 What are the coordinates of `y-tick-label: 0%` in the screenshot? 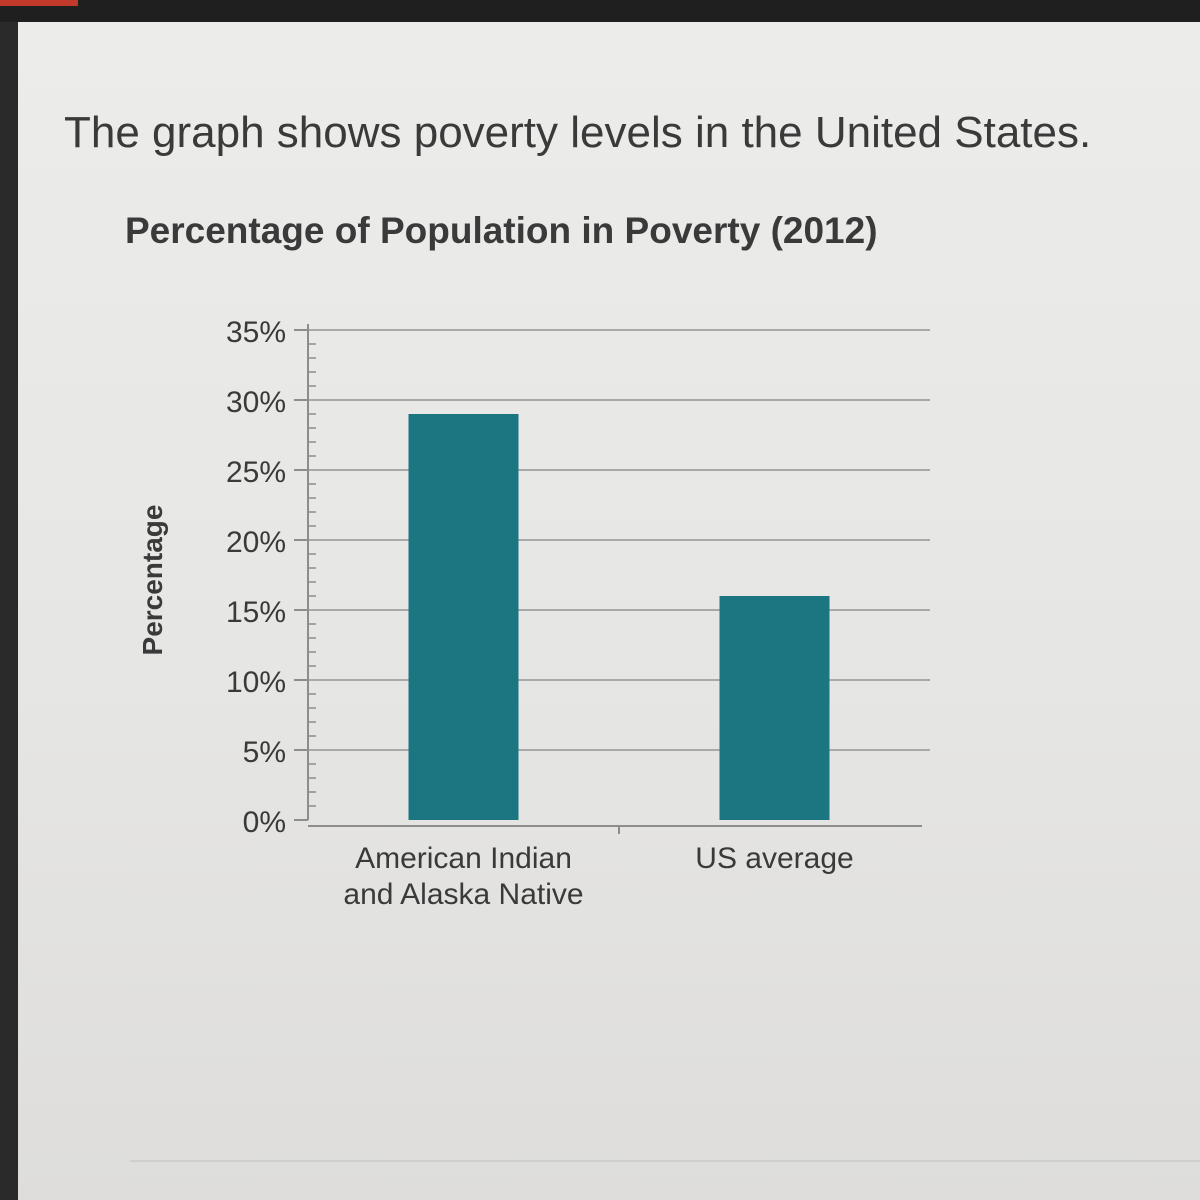 It's located at (264, 822).